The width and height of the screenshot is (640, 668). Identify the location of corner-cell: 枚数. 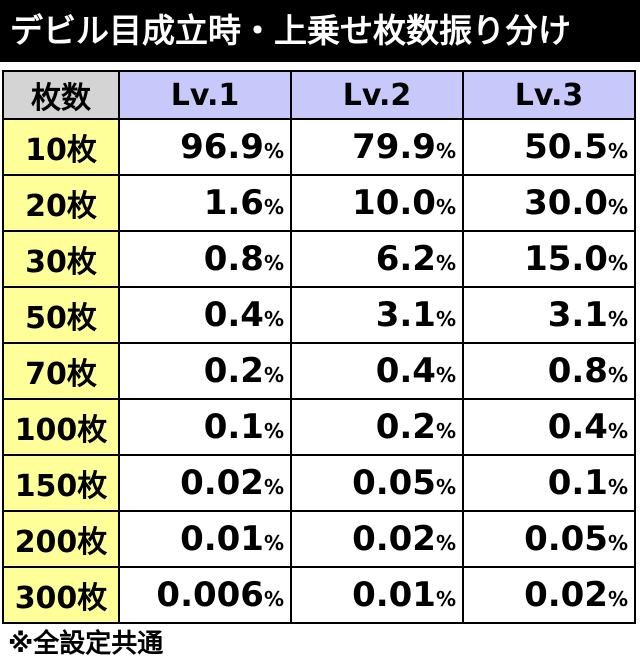
(61, 95).